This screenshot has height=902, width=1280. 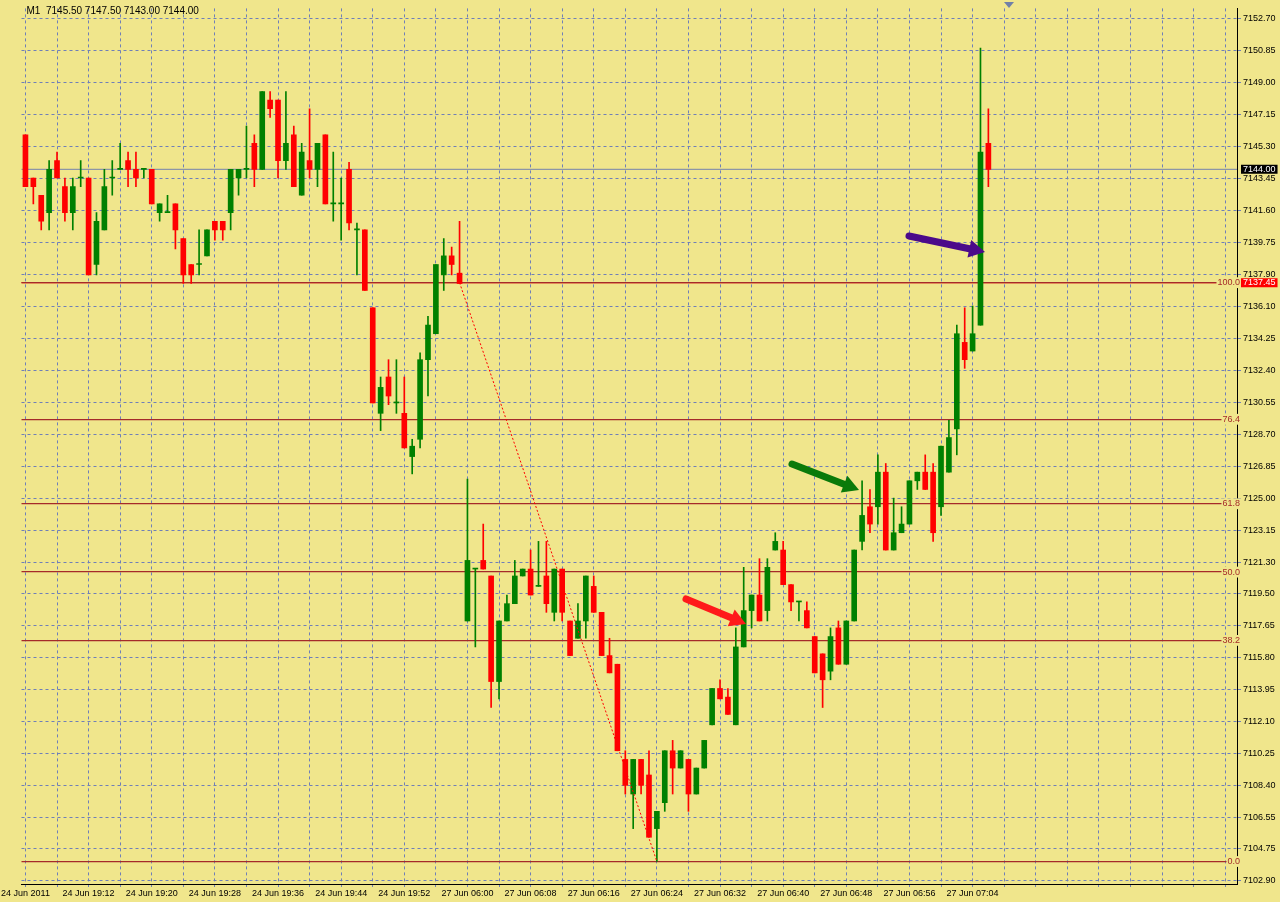 What do you see at coordinates (341, 892) in the screenshot?
I see `x-tick-label: 24 Jun 19:44` at bounding box center [341, 892].